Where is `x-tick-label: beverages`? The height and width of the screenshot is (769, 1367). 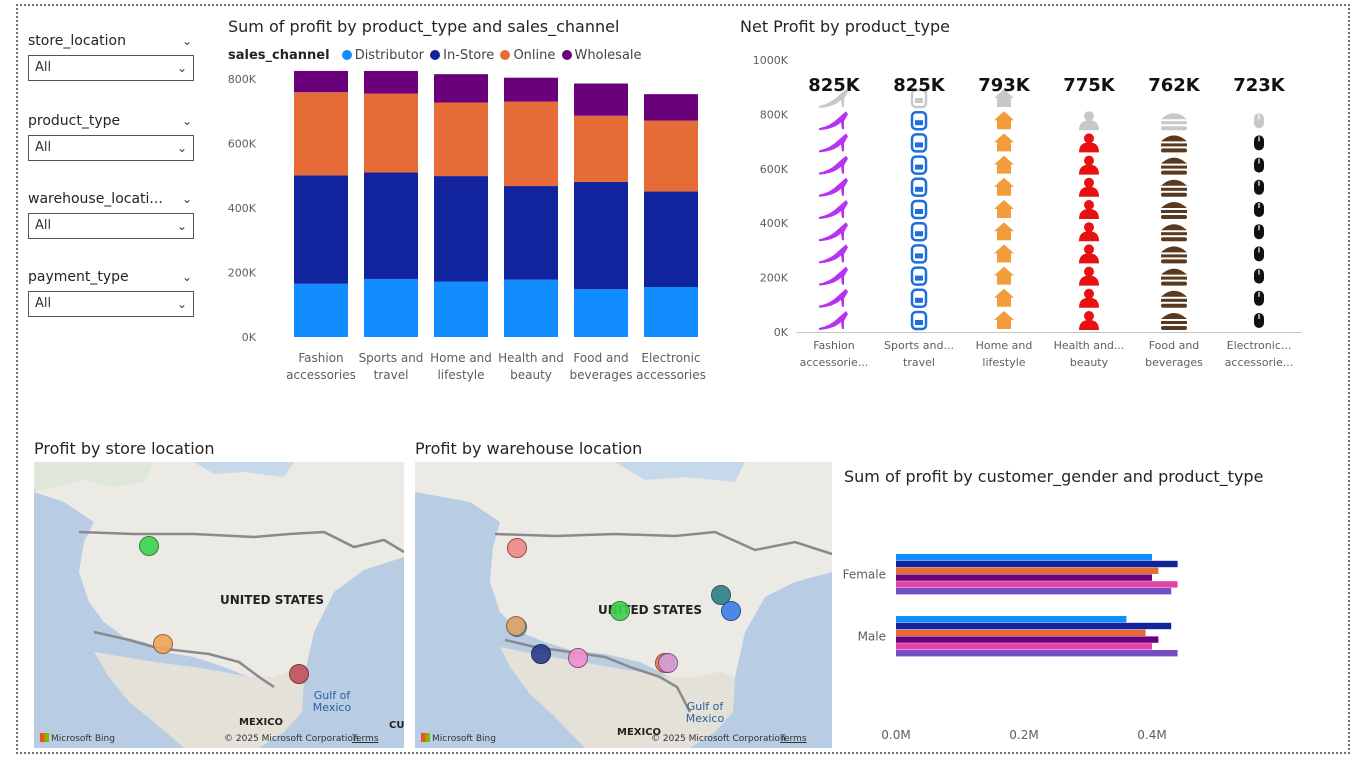 x-tick-label: beverages is located at coordinates (1174, 362).